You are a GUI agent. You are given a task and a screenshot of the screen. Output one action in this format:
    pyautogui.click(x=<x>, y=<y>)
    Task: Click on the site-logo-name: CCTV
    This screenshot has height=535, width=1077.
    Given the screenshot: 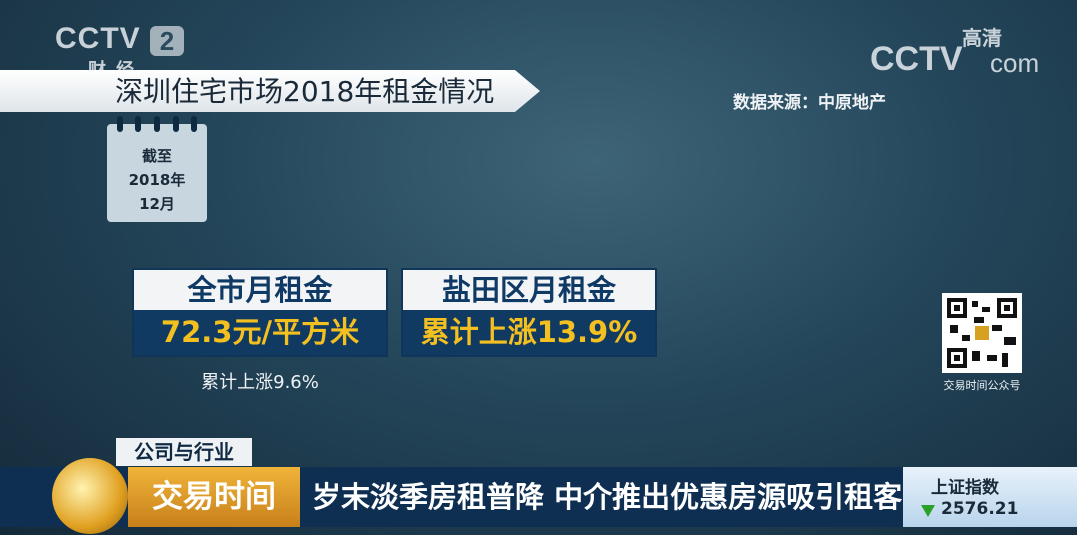 What is the action you would take?
    pyautogui.click(x=916, y=59)
    